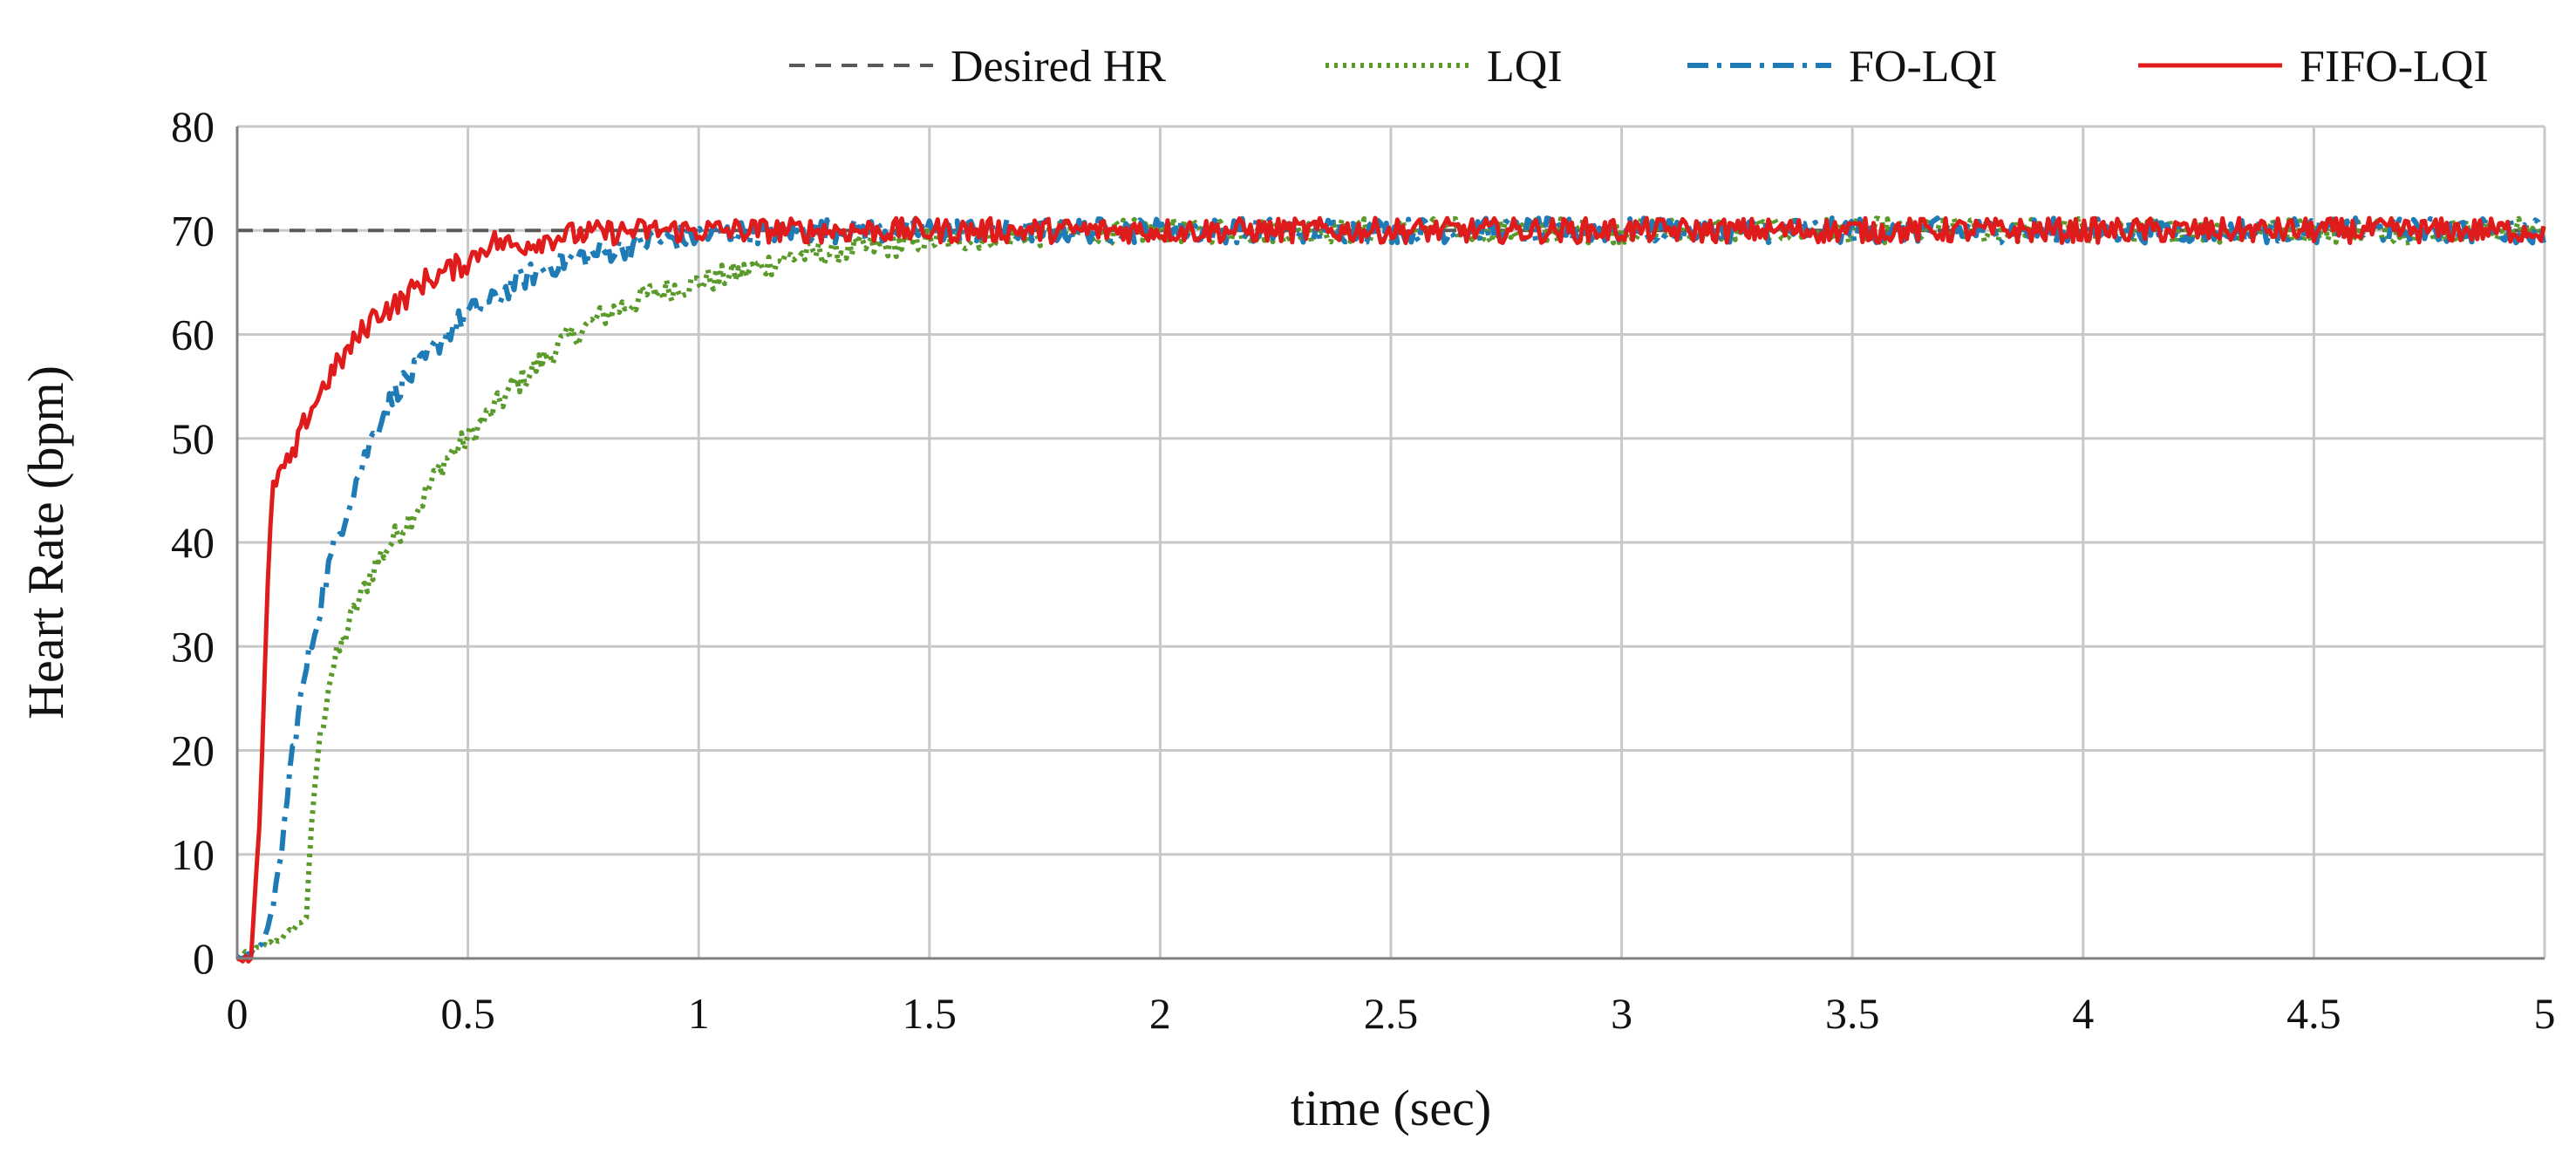 This screenshot has height=1159, width=2576. What do you see at coordinates (46, 542) in the screenshot?
I see `y-axis-title: Heart Rate (bpm)` at bounding box center [46, 542].